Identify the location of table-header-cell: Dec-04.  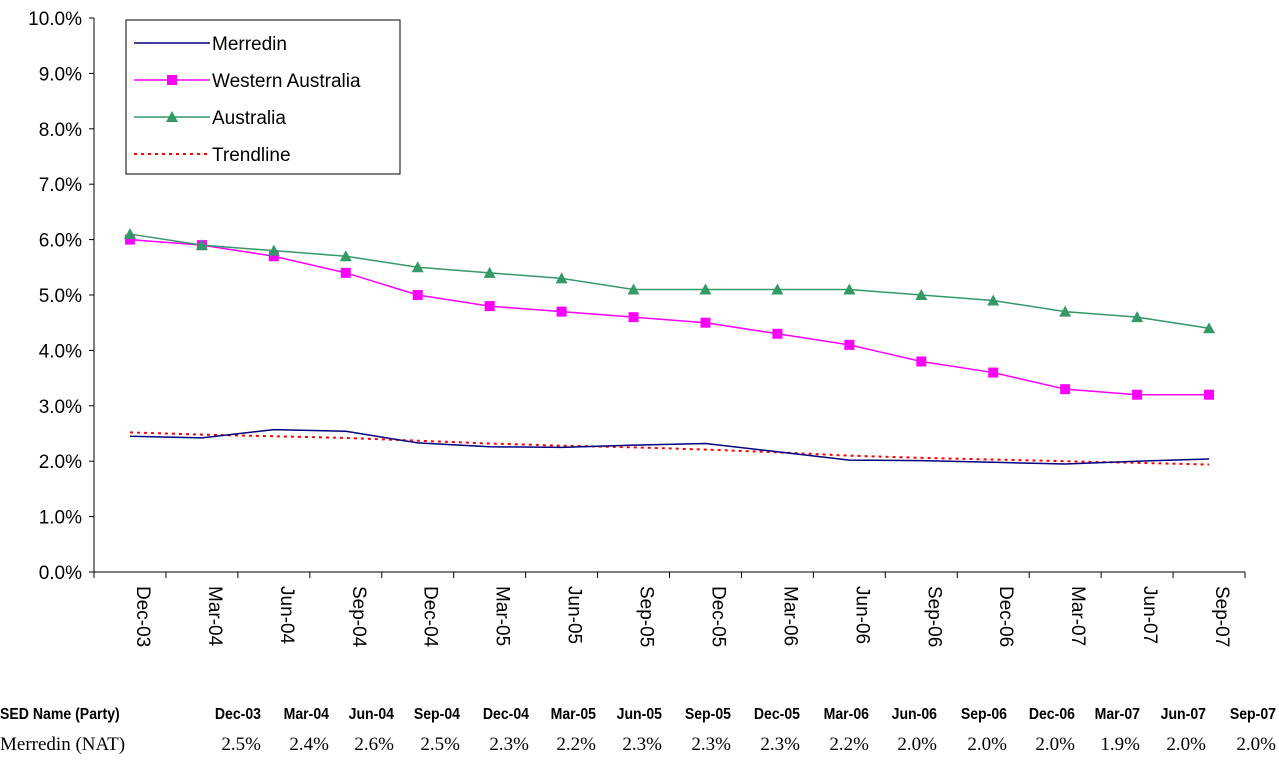
(505, 714).